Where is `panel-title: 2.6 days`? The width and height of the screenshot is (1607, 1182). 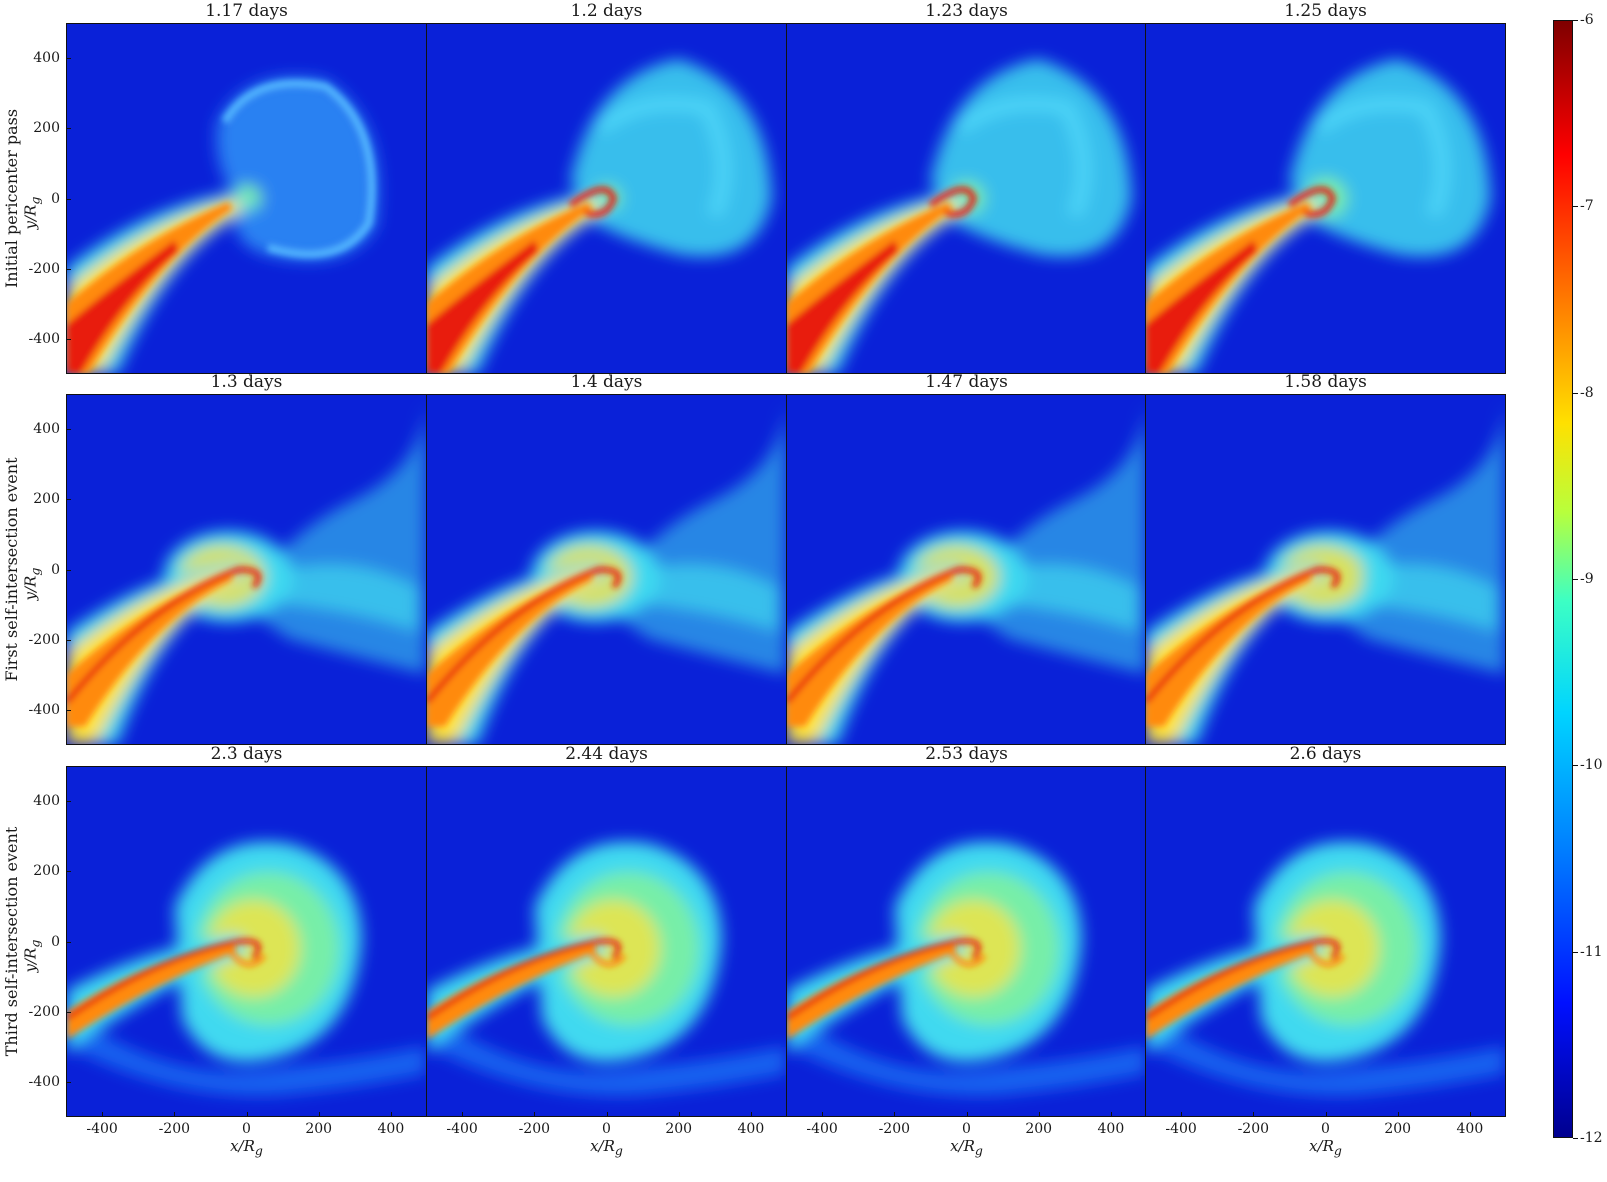
panel-title: 2.6 days is located at coordinates (1325, 754).